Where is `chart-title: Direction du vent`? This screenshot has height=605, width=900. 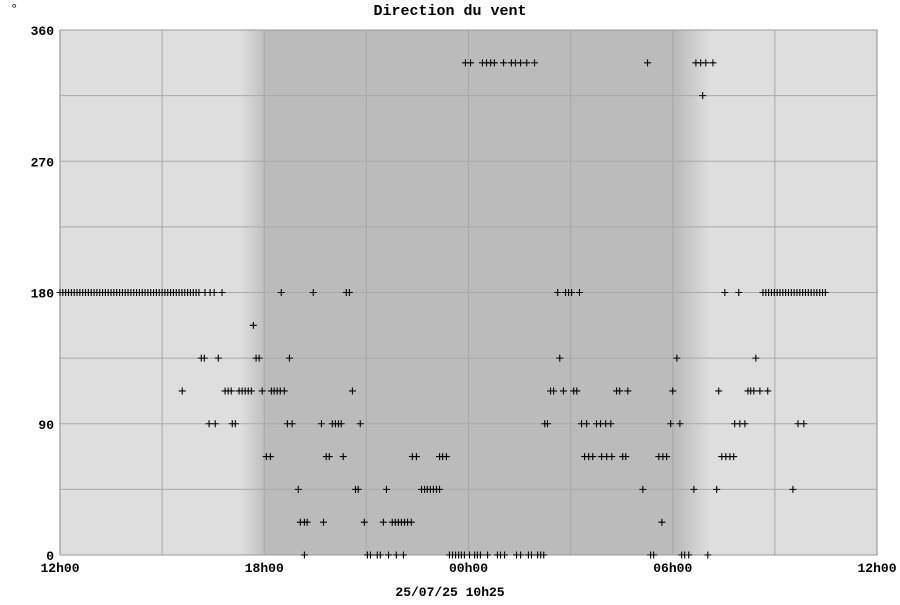
chart-title: Direction du vent is located at coordinates (449, 11).